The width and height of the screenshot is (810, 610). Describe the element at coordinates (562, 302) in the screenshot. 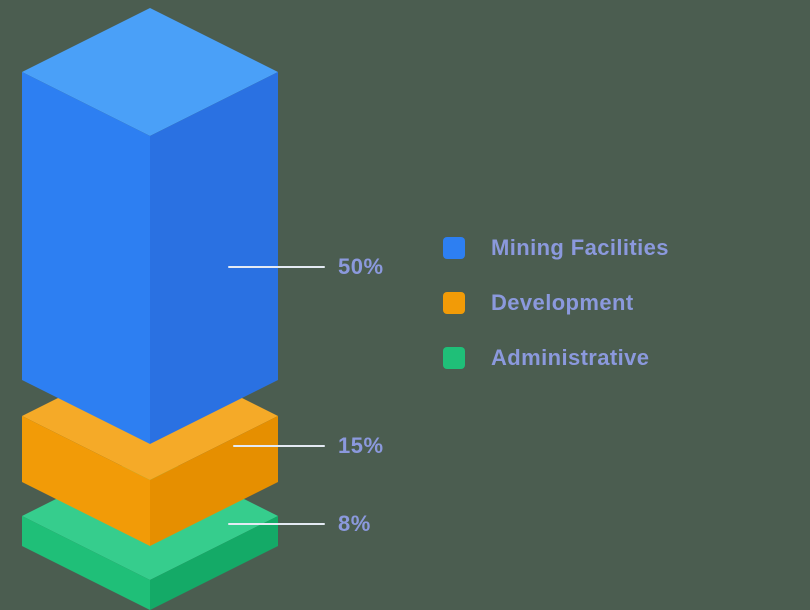

I see `legend-label-development: Development` at that location.